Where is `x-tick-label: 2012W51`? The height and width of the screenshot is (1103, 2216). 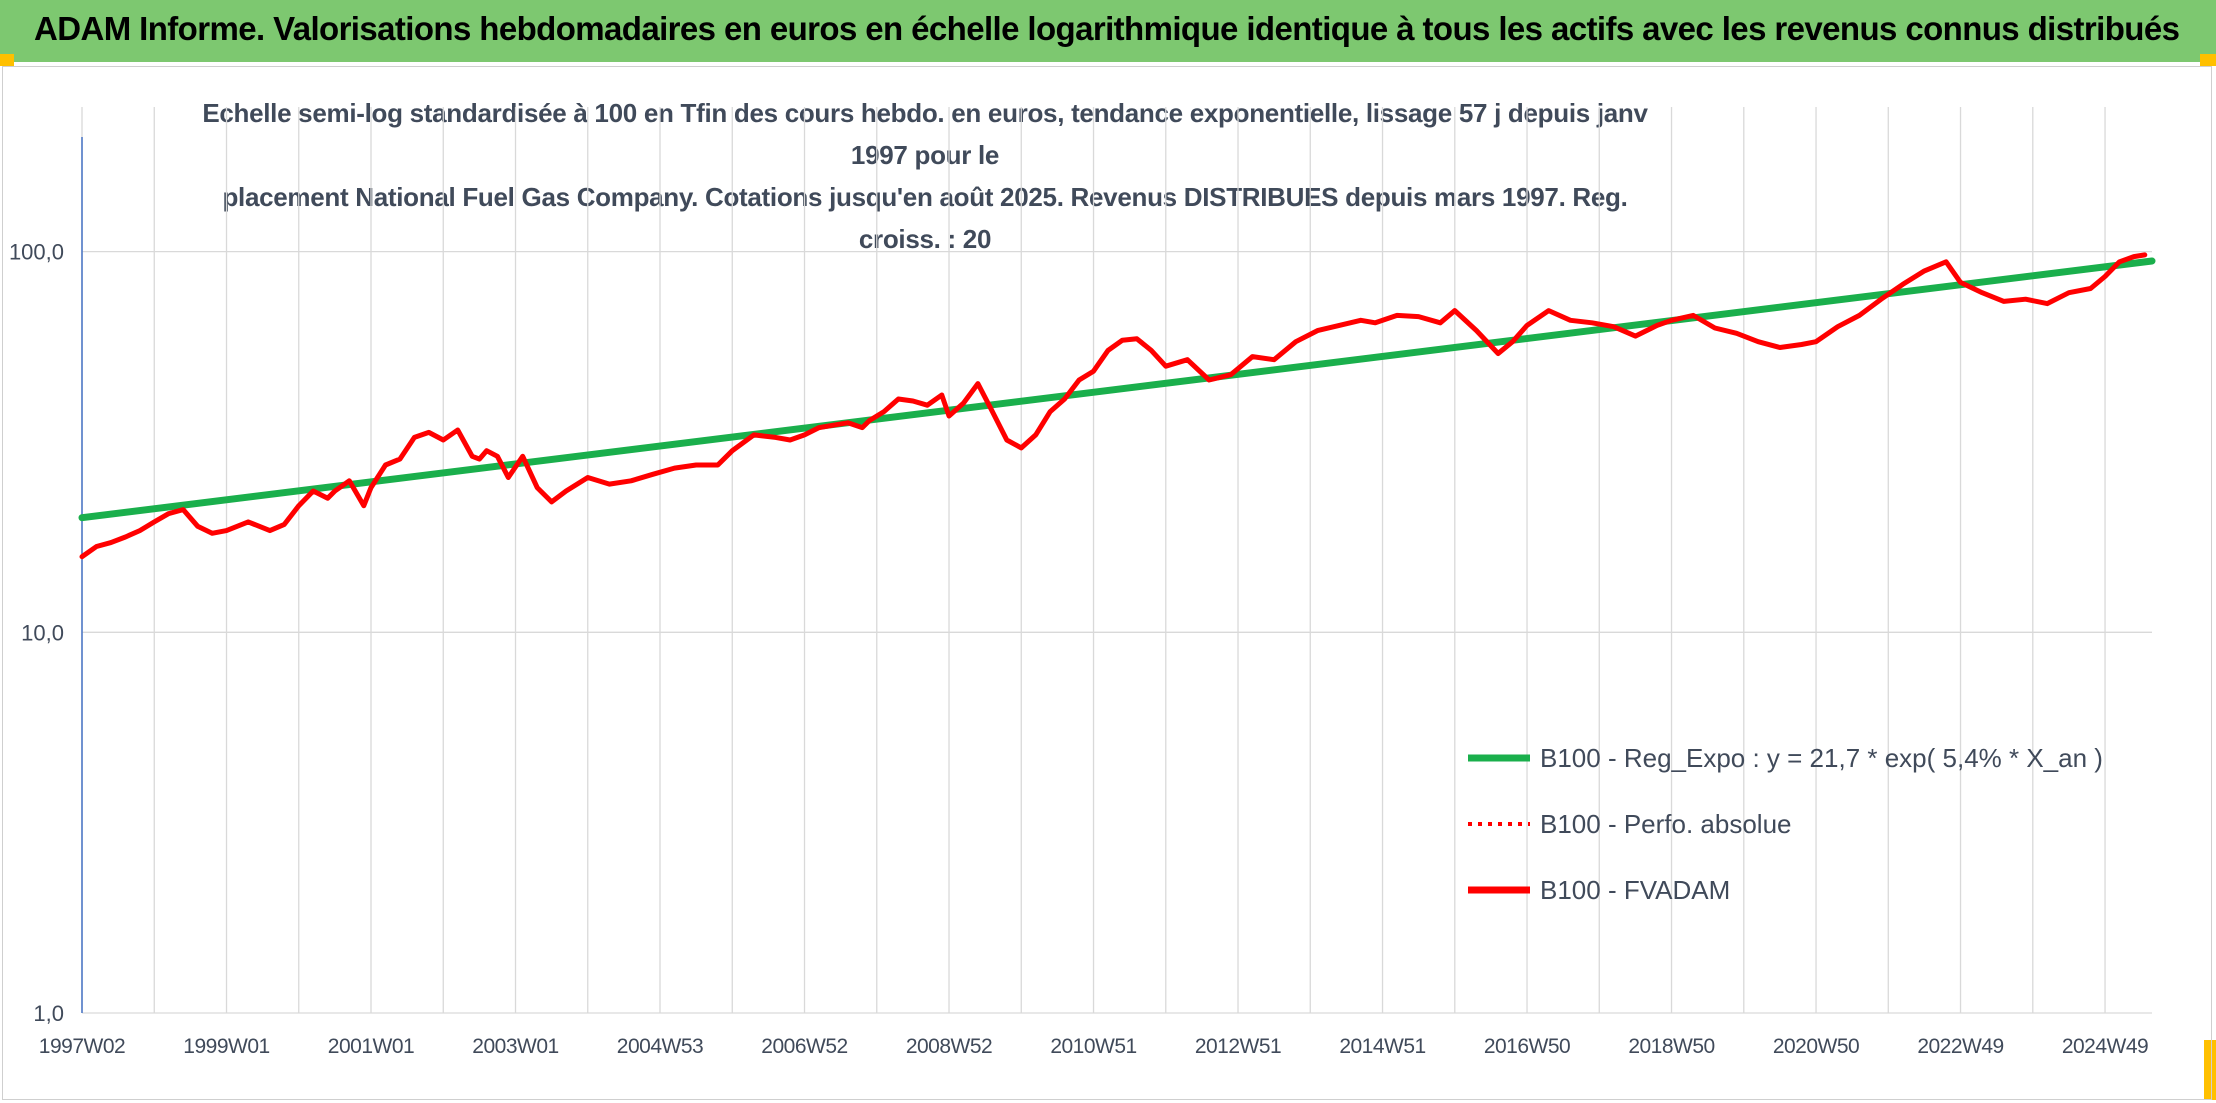 x-tick-label: 2012W51 is located at coordinates (1238, 1046).